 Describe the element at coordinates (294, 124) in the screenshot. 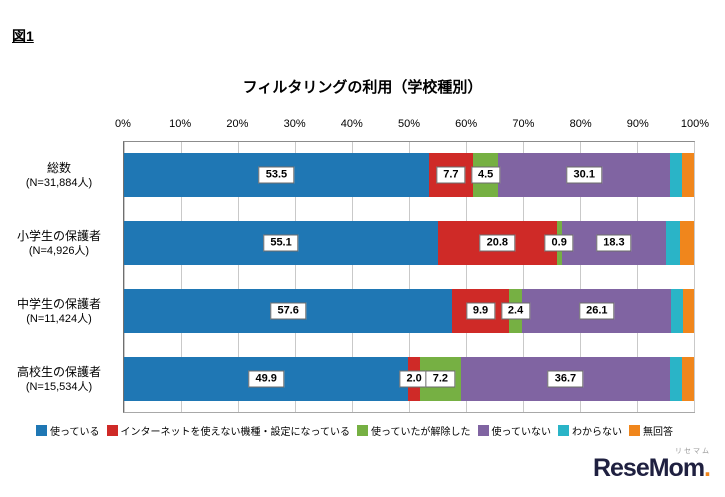

I see `x-tick-label: 30%` at that location.